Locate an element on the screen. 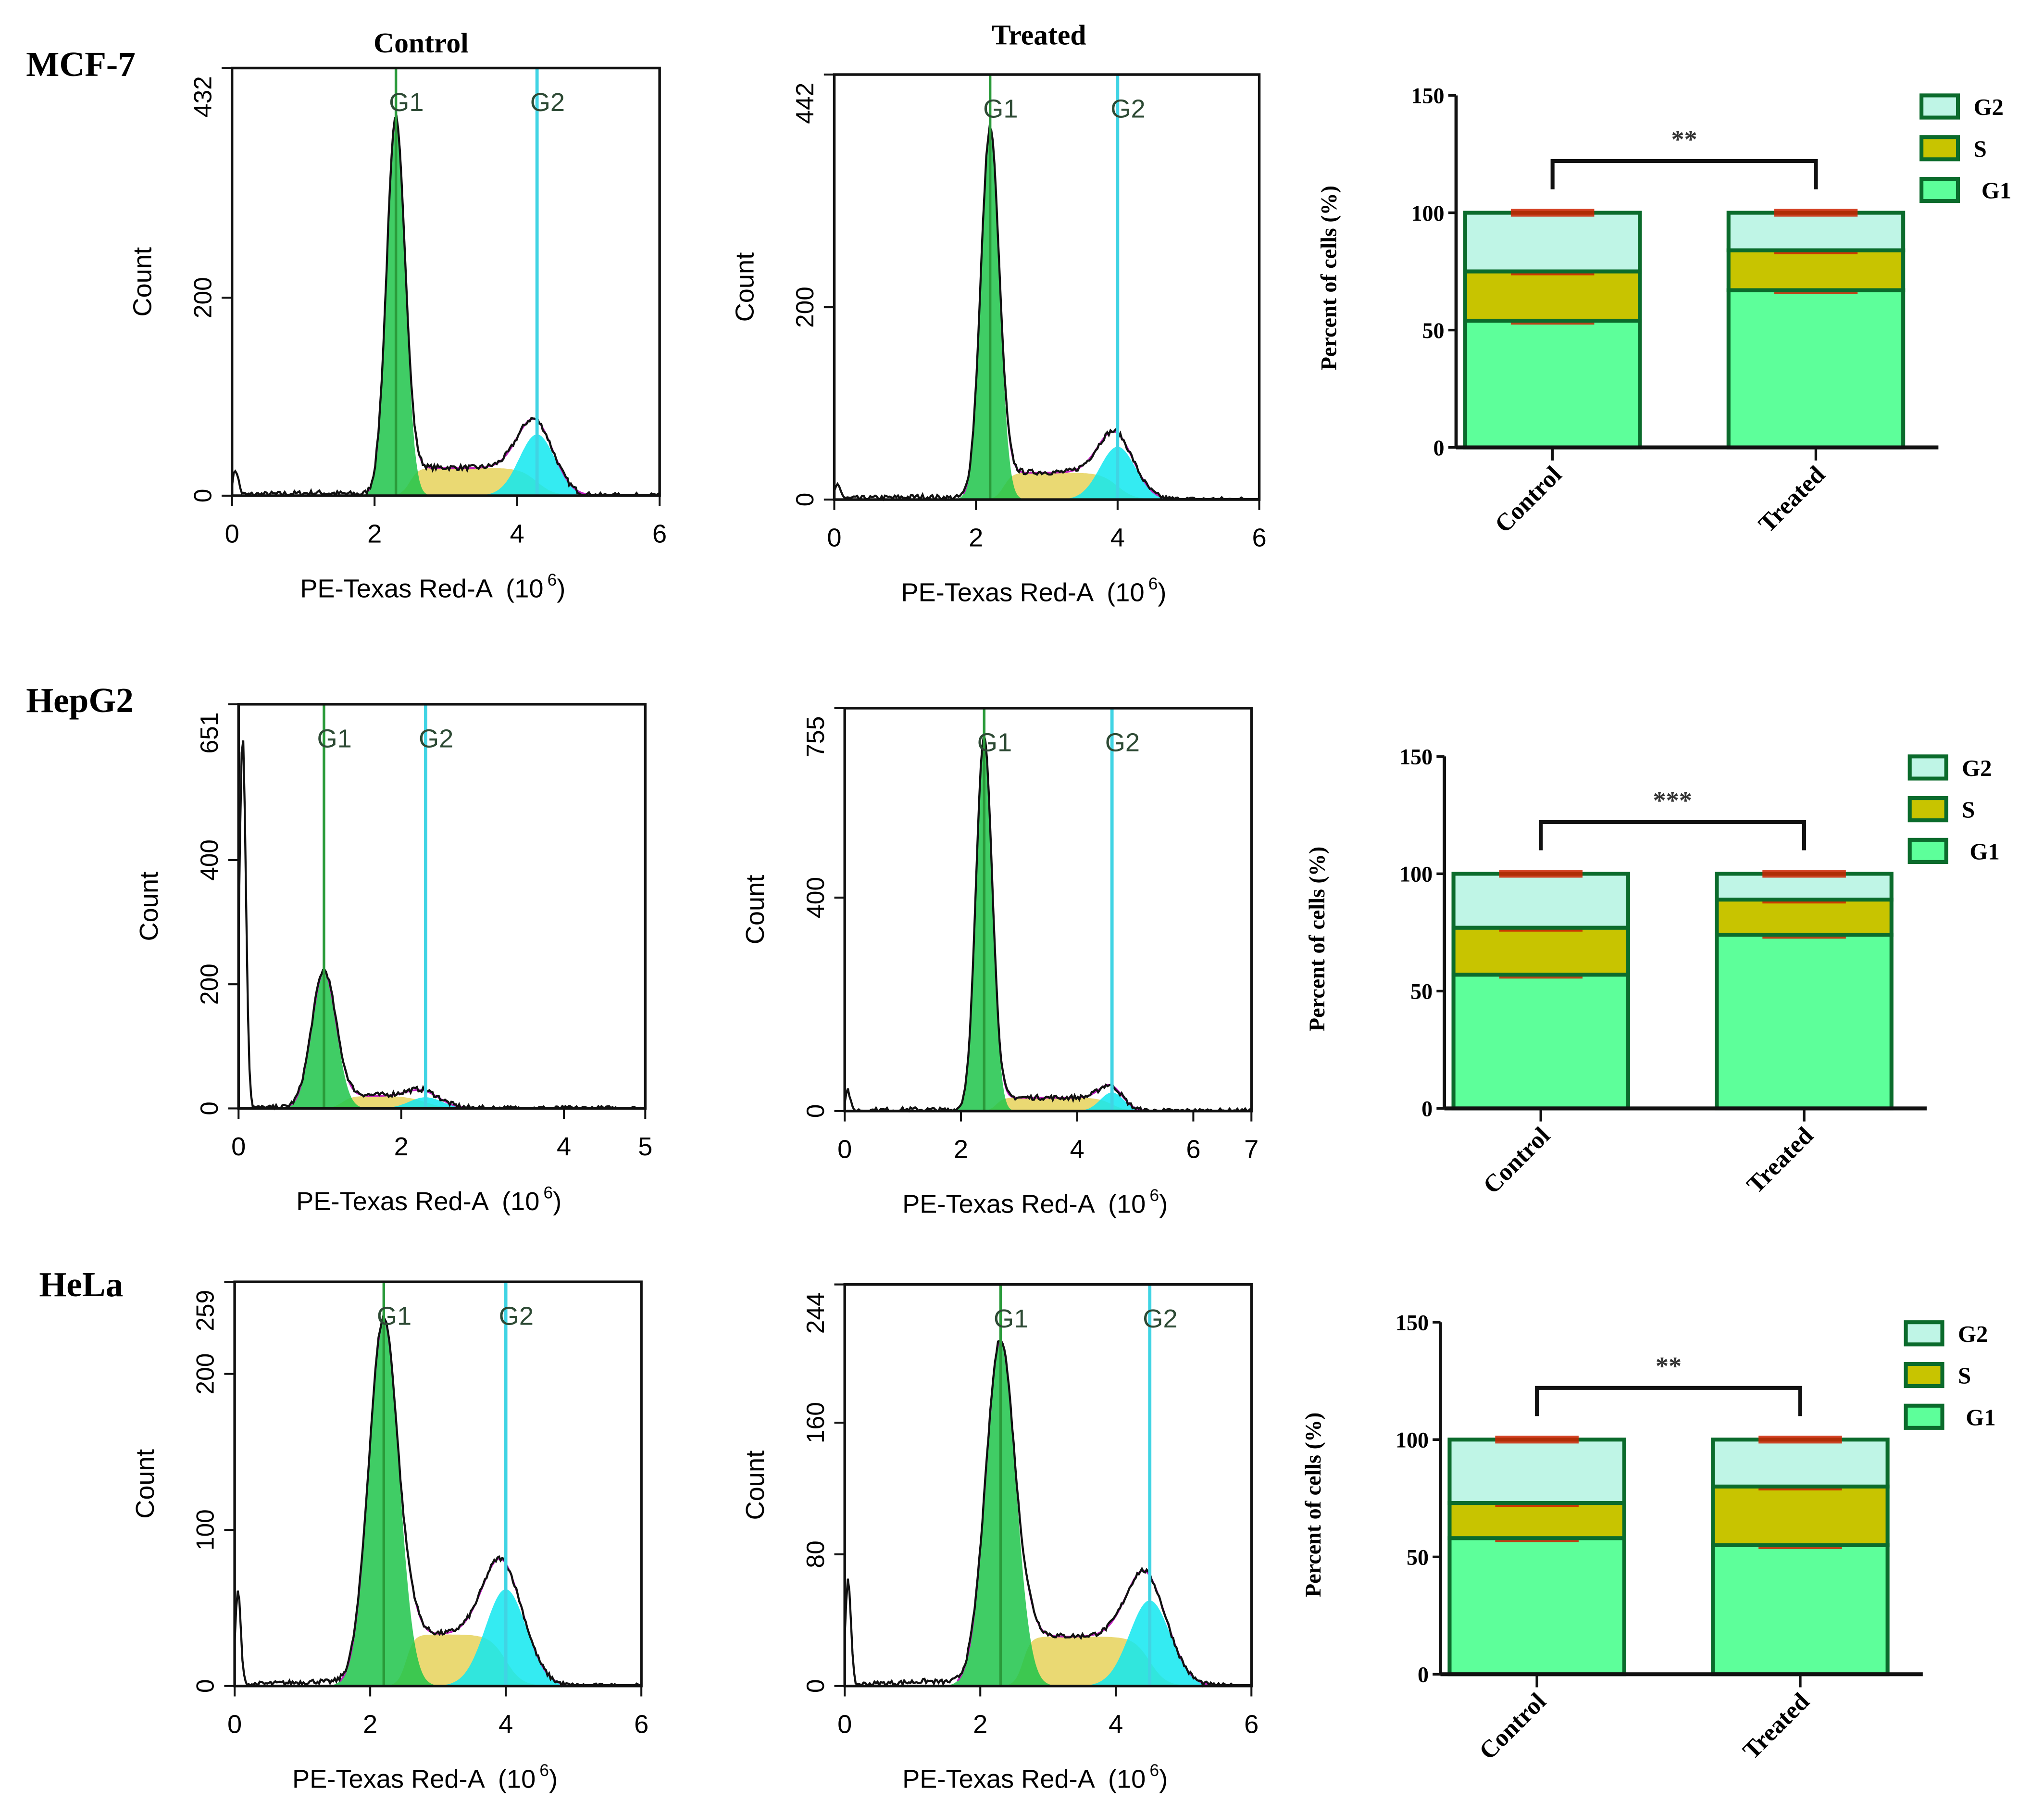 Image resolution: width=2044 pixels, height=1814 pixels. bar-segment-g1-control is located at coordinates (1552, 384).